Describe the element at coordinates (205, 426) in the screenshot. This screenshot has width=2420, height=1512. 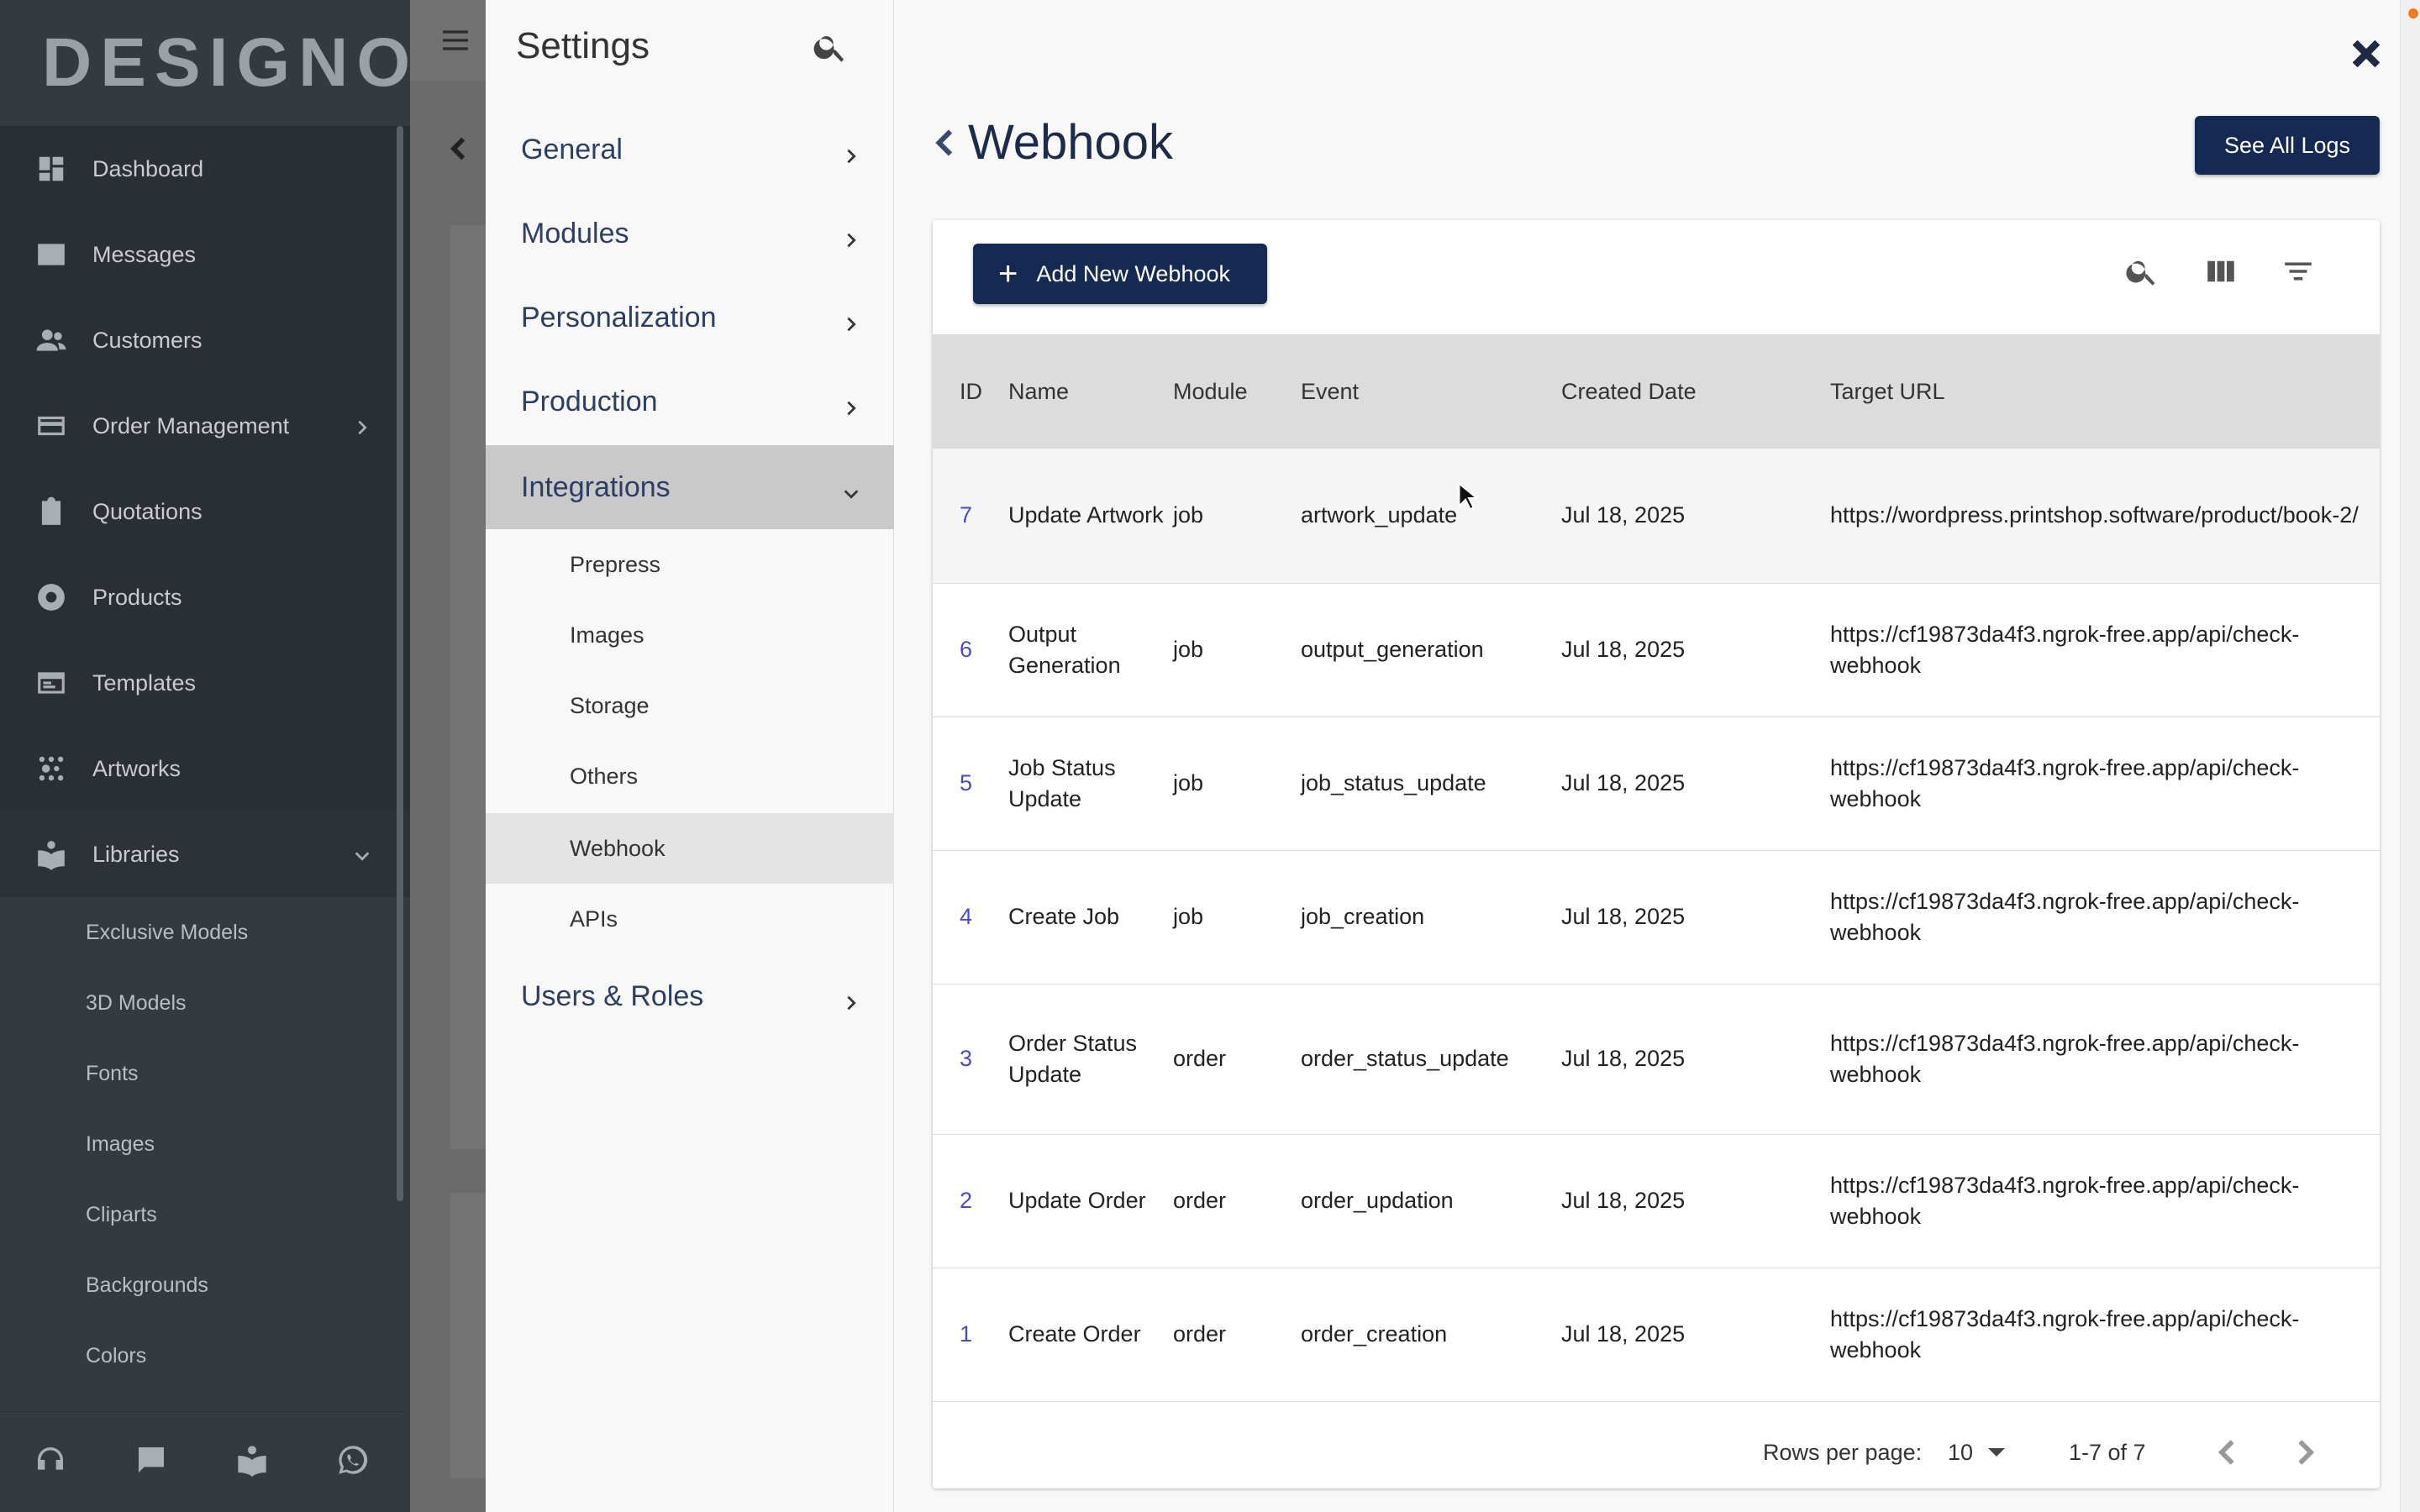
I see `sidebar-item-order-management: Order Management` at that location.